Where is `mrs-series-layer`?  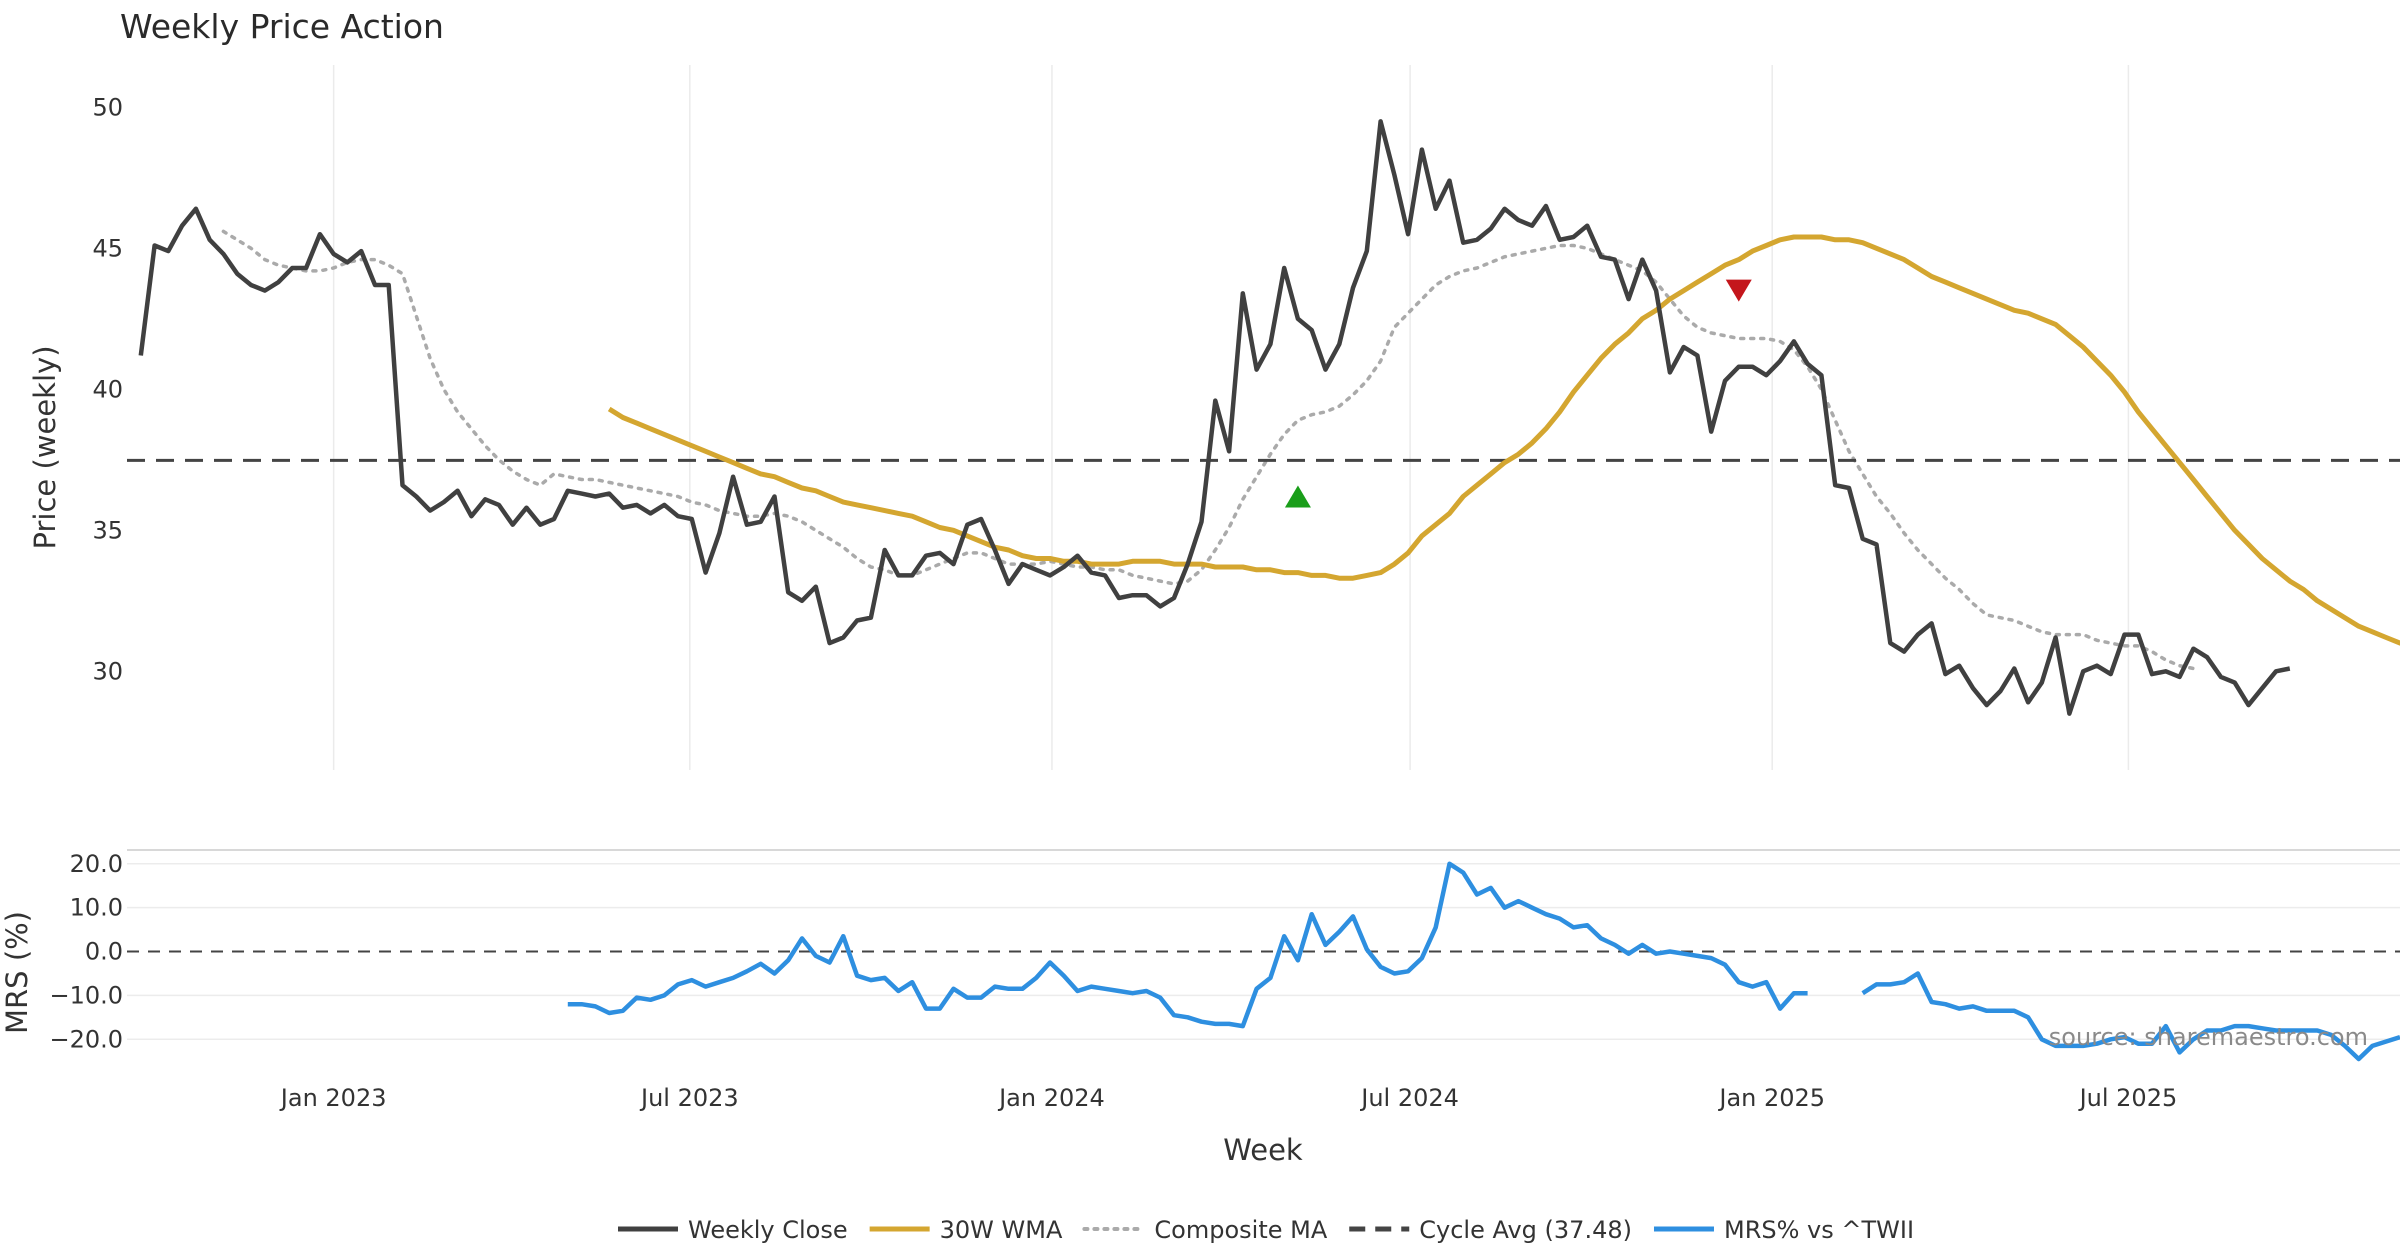
mrs-series-layer is located at coordinates (1483, 961).